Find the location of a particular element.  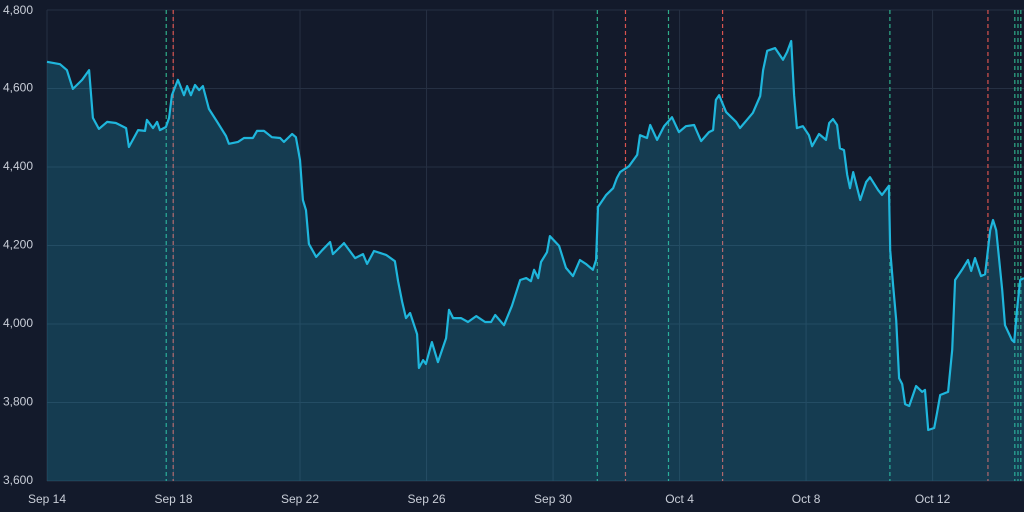

x-tick-label: Oct 8 is located at coordinates (806, 499).